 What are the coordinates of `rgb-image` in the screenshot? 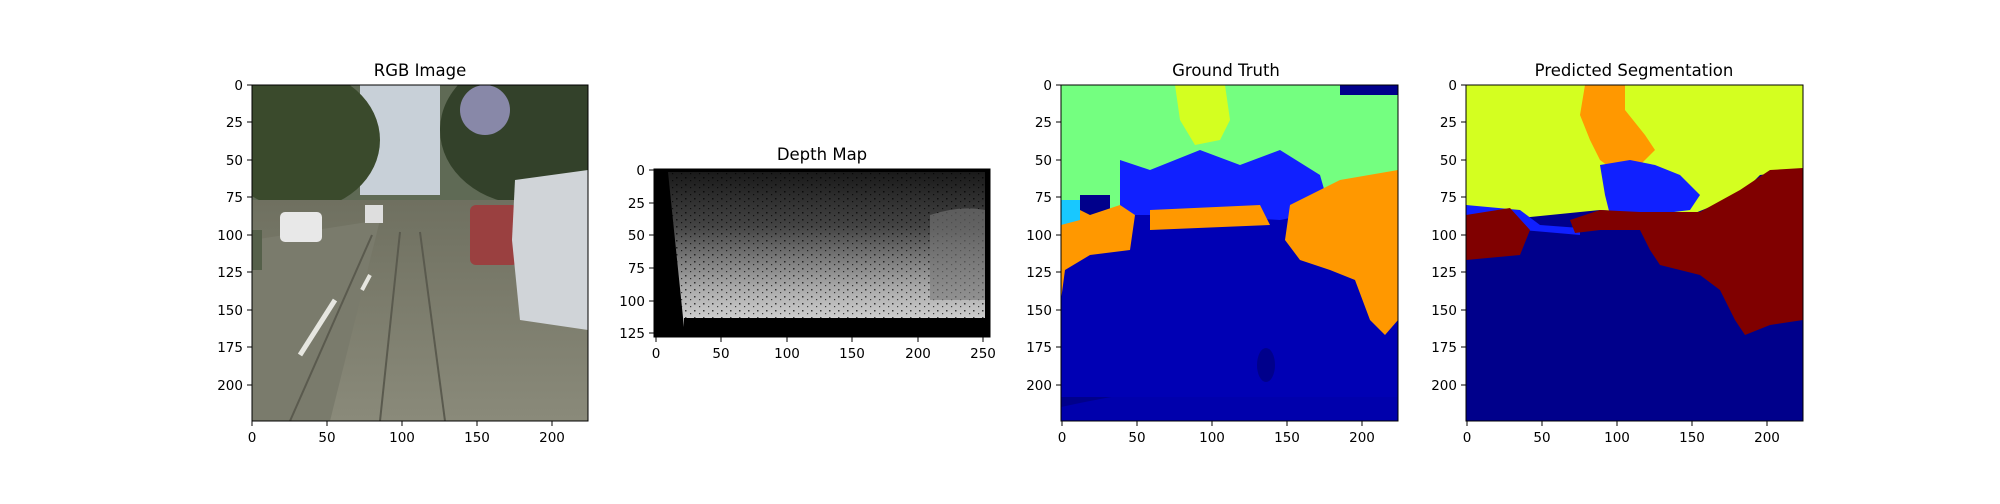 It's located at (420, 253).